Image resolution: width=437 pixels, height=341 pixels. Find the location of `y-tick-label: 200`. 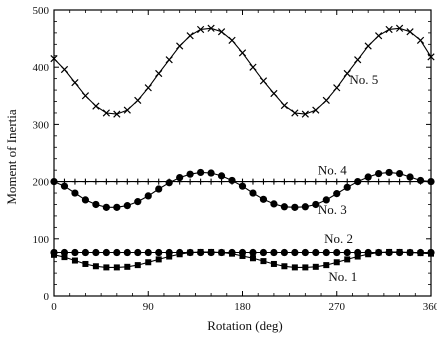

y-tick-label: 200 is located at coordinates (41, 183).